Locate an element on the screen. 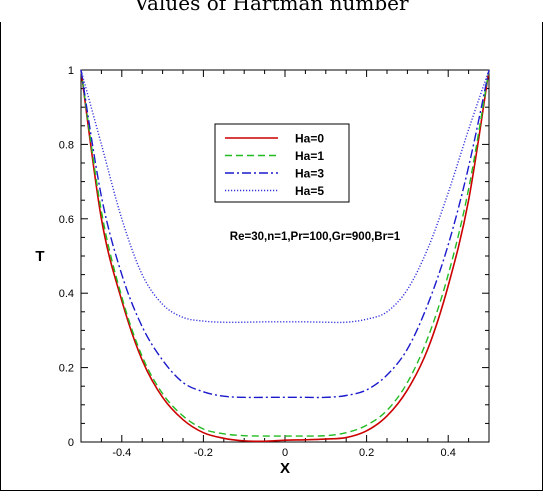 This screenshot has height=496, width=543. x-tick-label: -0.2 is located at coordinates (203, 453).